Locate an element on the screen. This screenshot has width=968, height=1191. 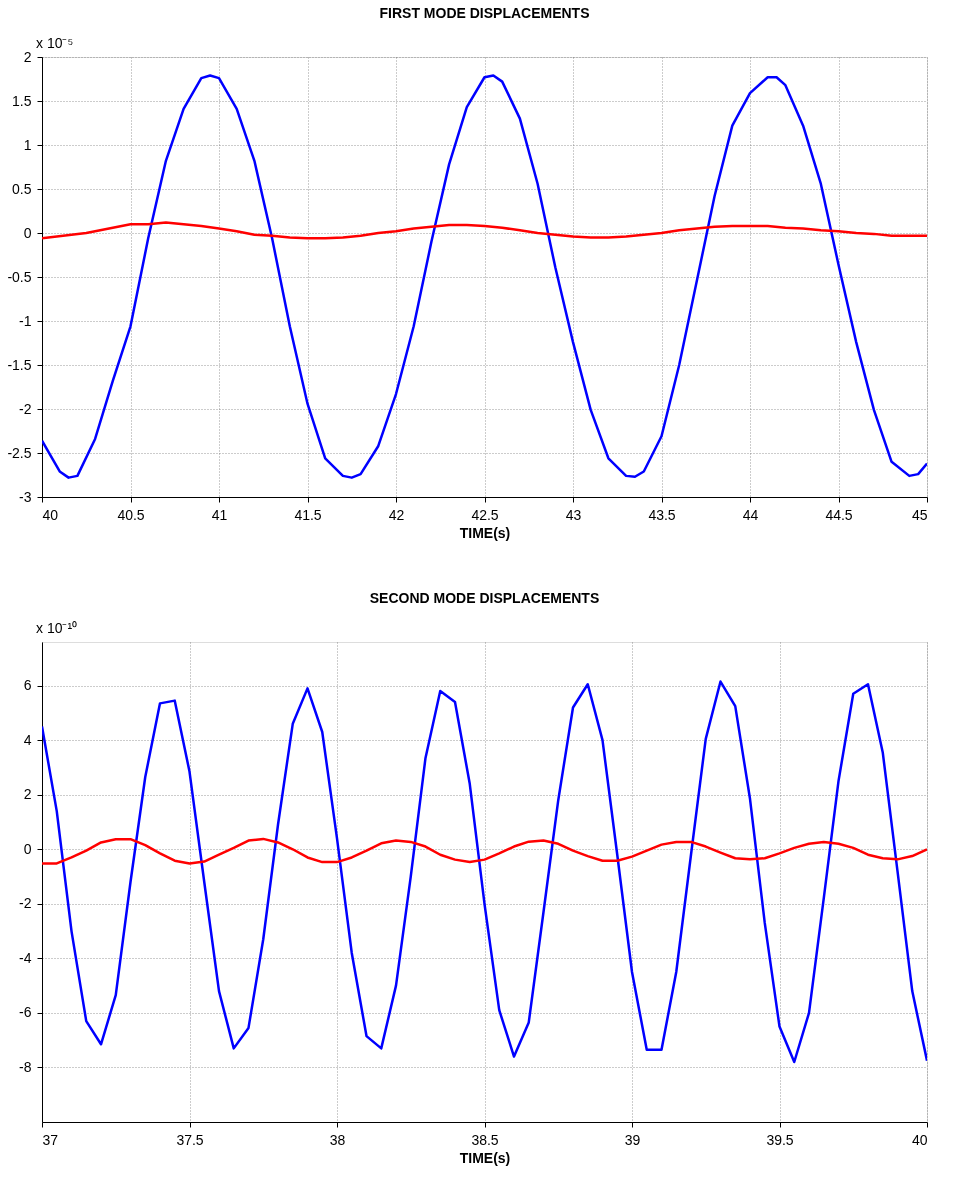
x-tick-label: 37 is located at coordinates (50, 1139).